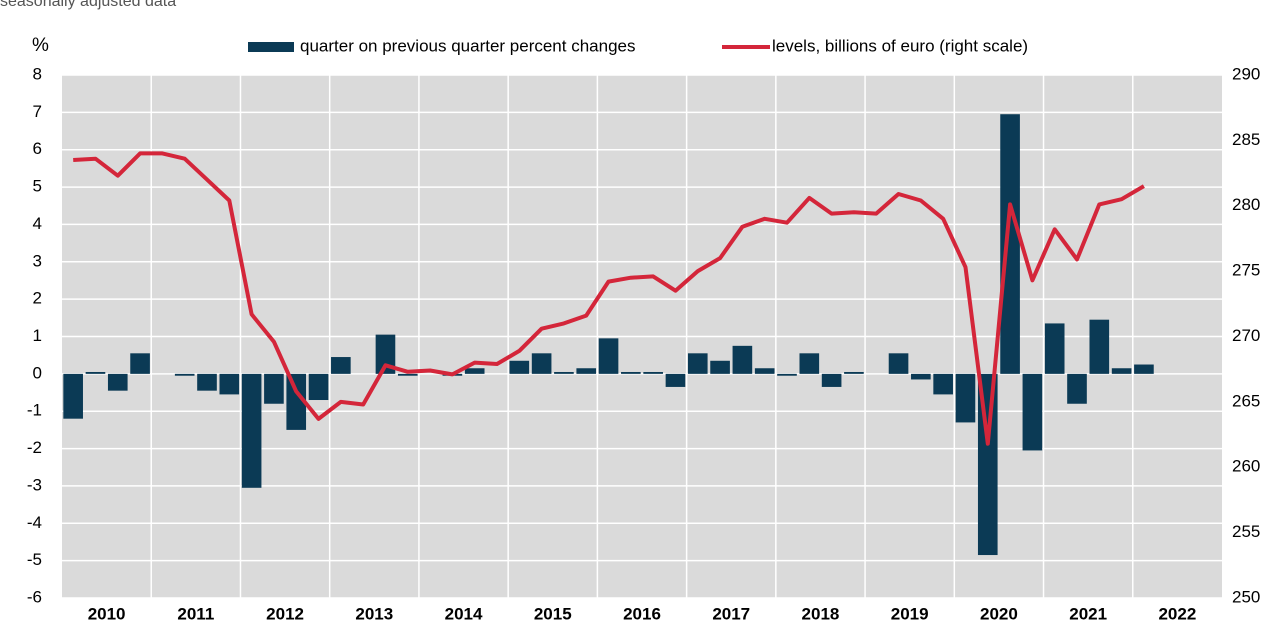  I want to click on y-tick-label: 0, so click(37, 372).